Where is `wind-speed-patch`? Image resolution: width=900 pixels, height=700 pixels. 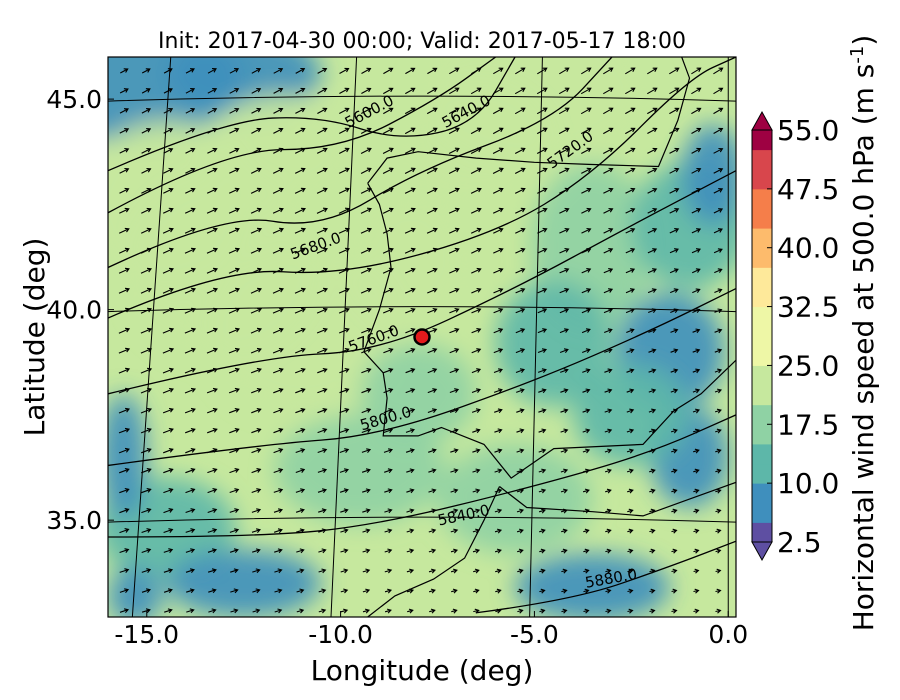 wind-speed-patch is located at coordinates (631, 415).